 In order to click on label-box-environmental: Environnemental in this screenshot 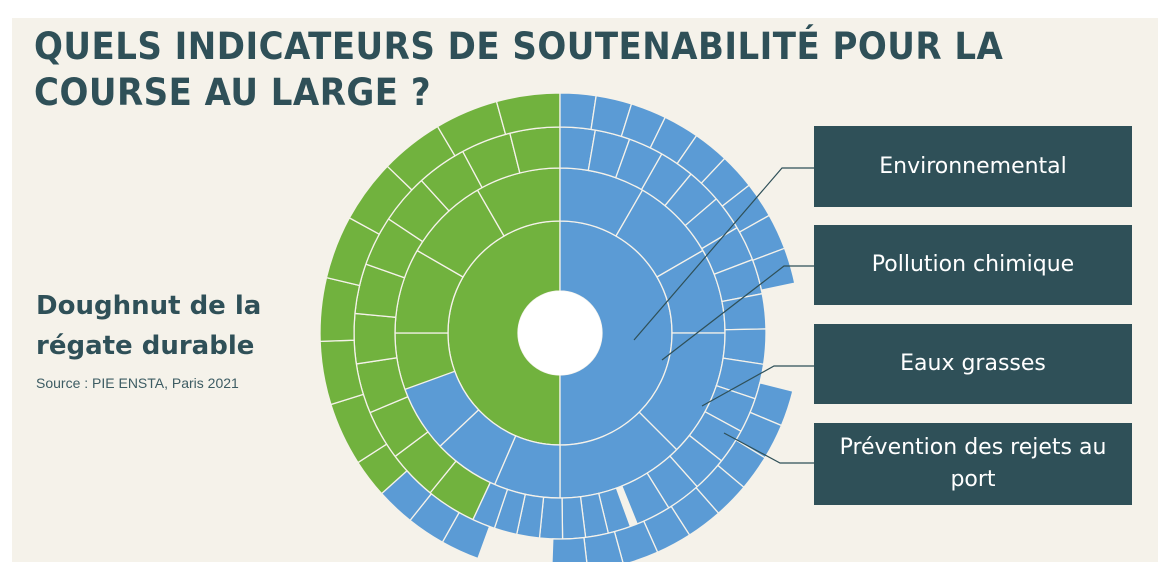, I will do `click(973, 166)`.